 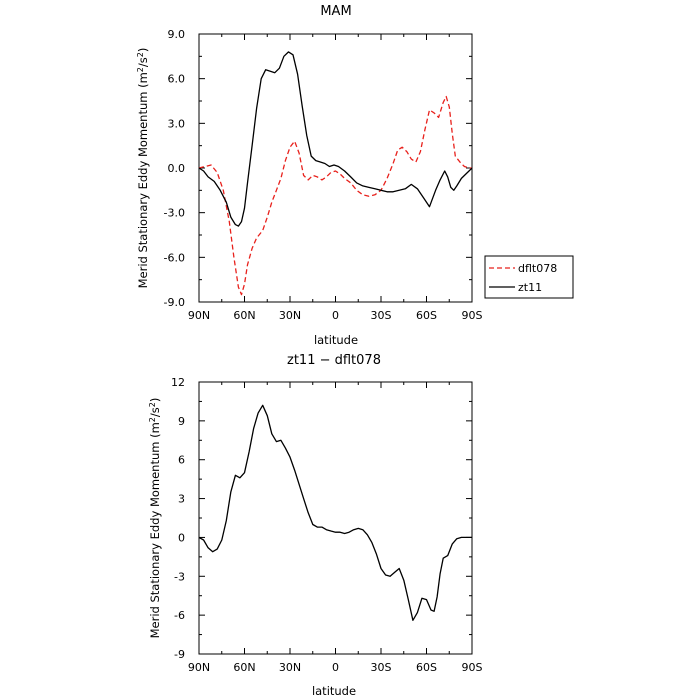 I want to click on top-x-tick-labels: 90N 60N 30N 0 30S 60S 90S, so click(x=335, y=315).